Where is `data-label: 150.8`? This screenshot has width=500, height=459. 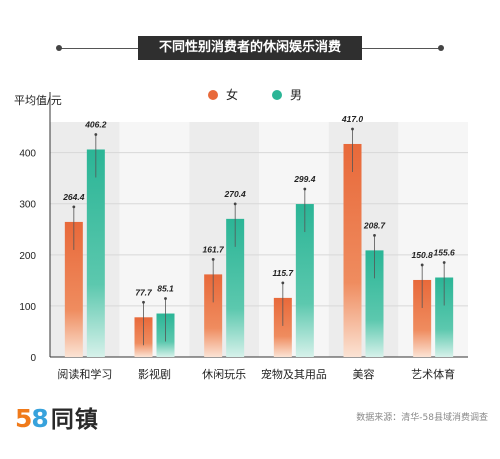
data-label: 150.8 is located at coordinates (423, 255).